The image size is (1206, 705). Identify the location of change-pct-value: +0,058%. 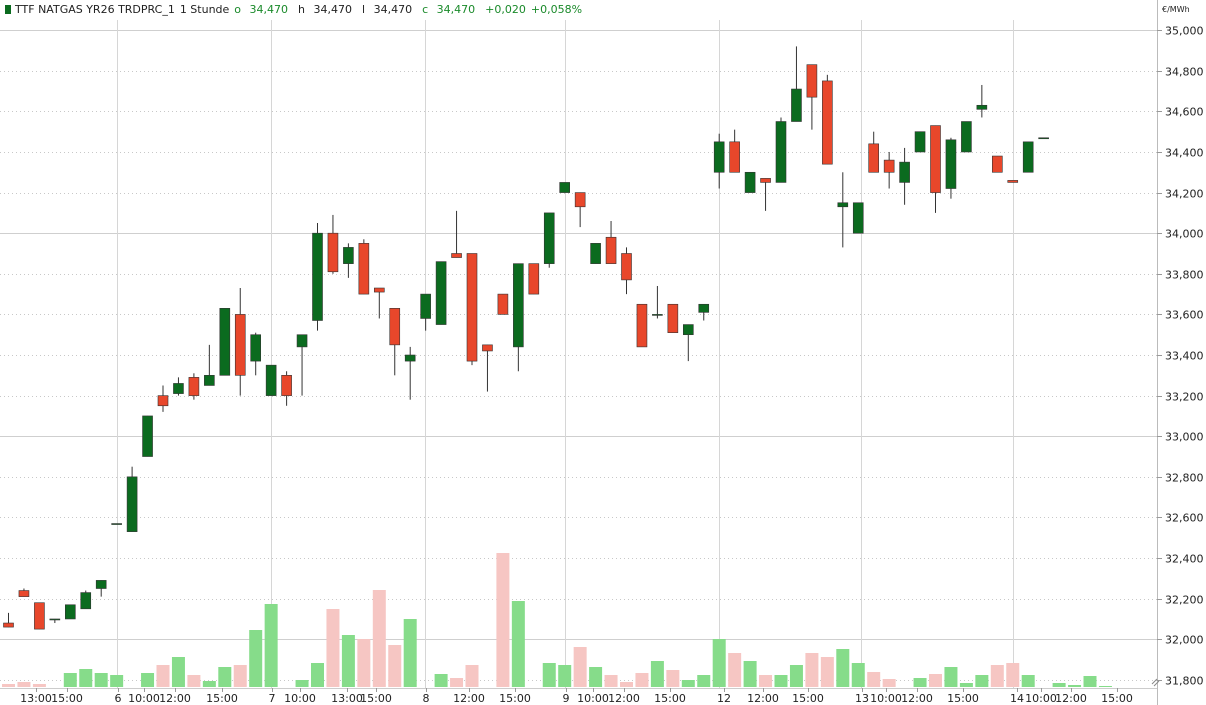
(556, 9).